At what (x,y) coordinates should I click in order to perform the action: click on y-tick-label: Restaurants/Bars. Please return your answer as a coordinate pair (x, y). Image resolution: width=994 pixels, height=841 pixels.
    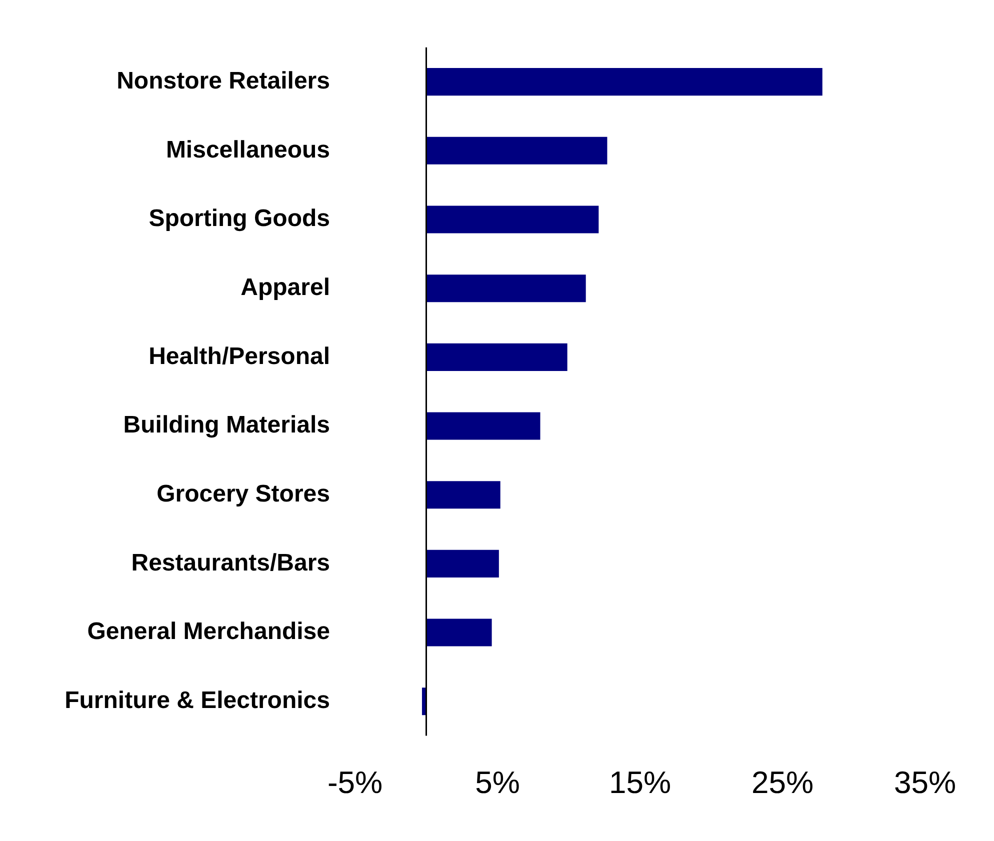
    Looking at the image, I should click on (230, 562).